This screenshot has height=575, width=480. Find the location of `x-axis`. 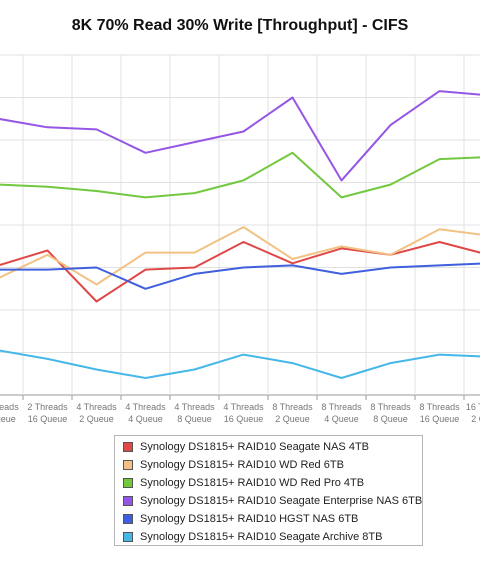

x-axis is located at coordinates (243, 397).